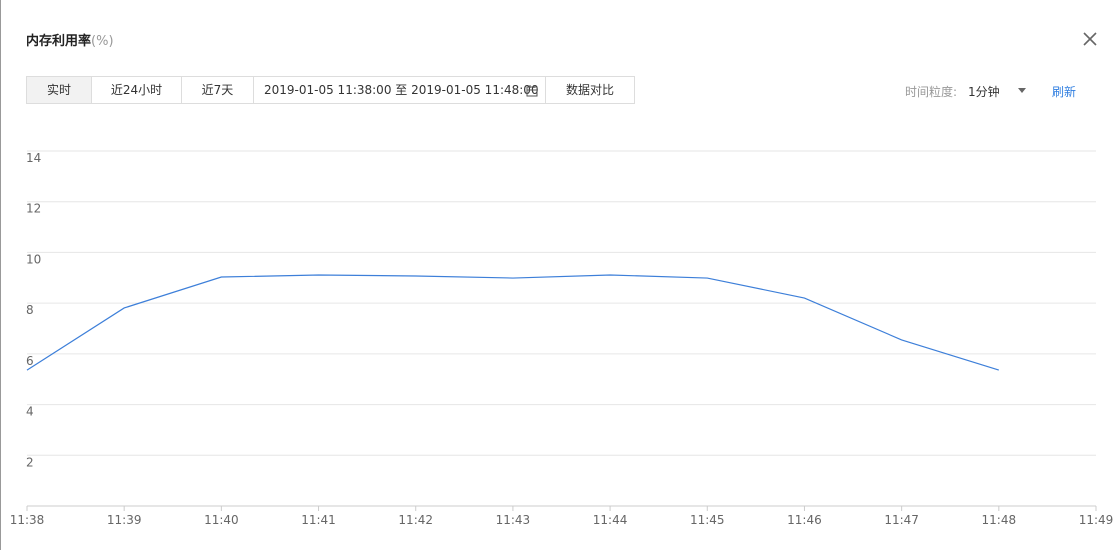 The height and width of the screenshot is (550, 1120). Describe the element at coordinates (124, 520) in the screenshot. I see `x-tick-label: 11:39` at that location.